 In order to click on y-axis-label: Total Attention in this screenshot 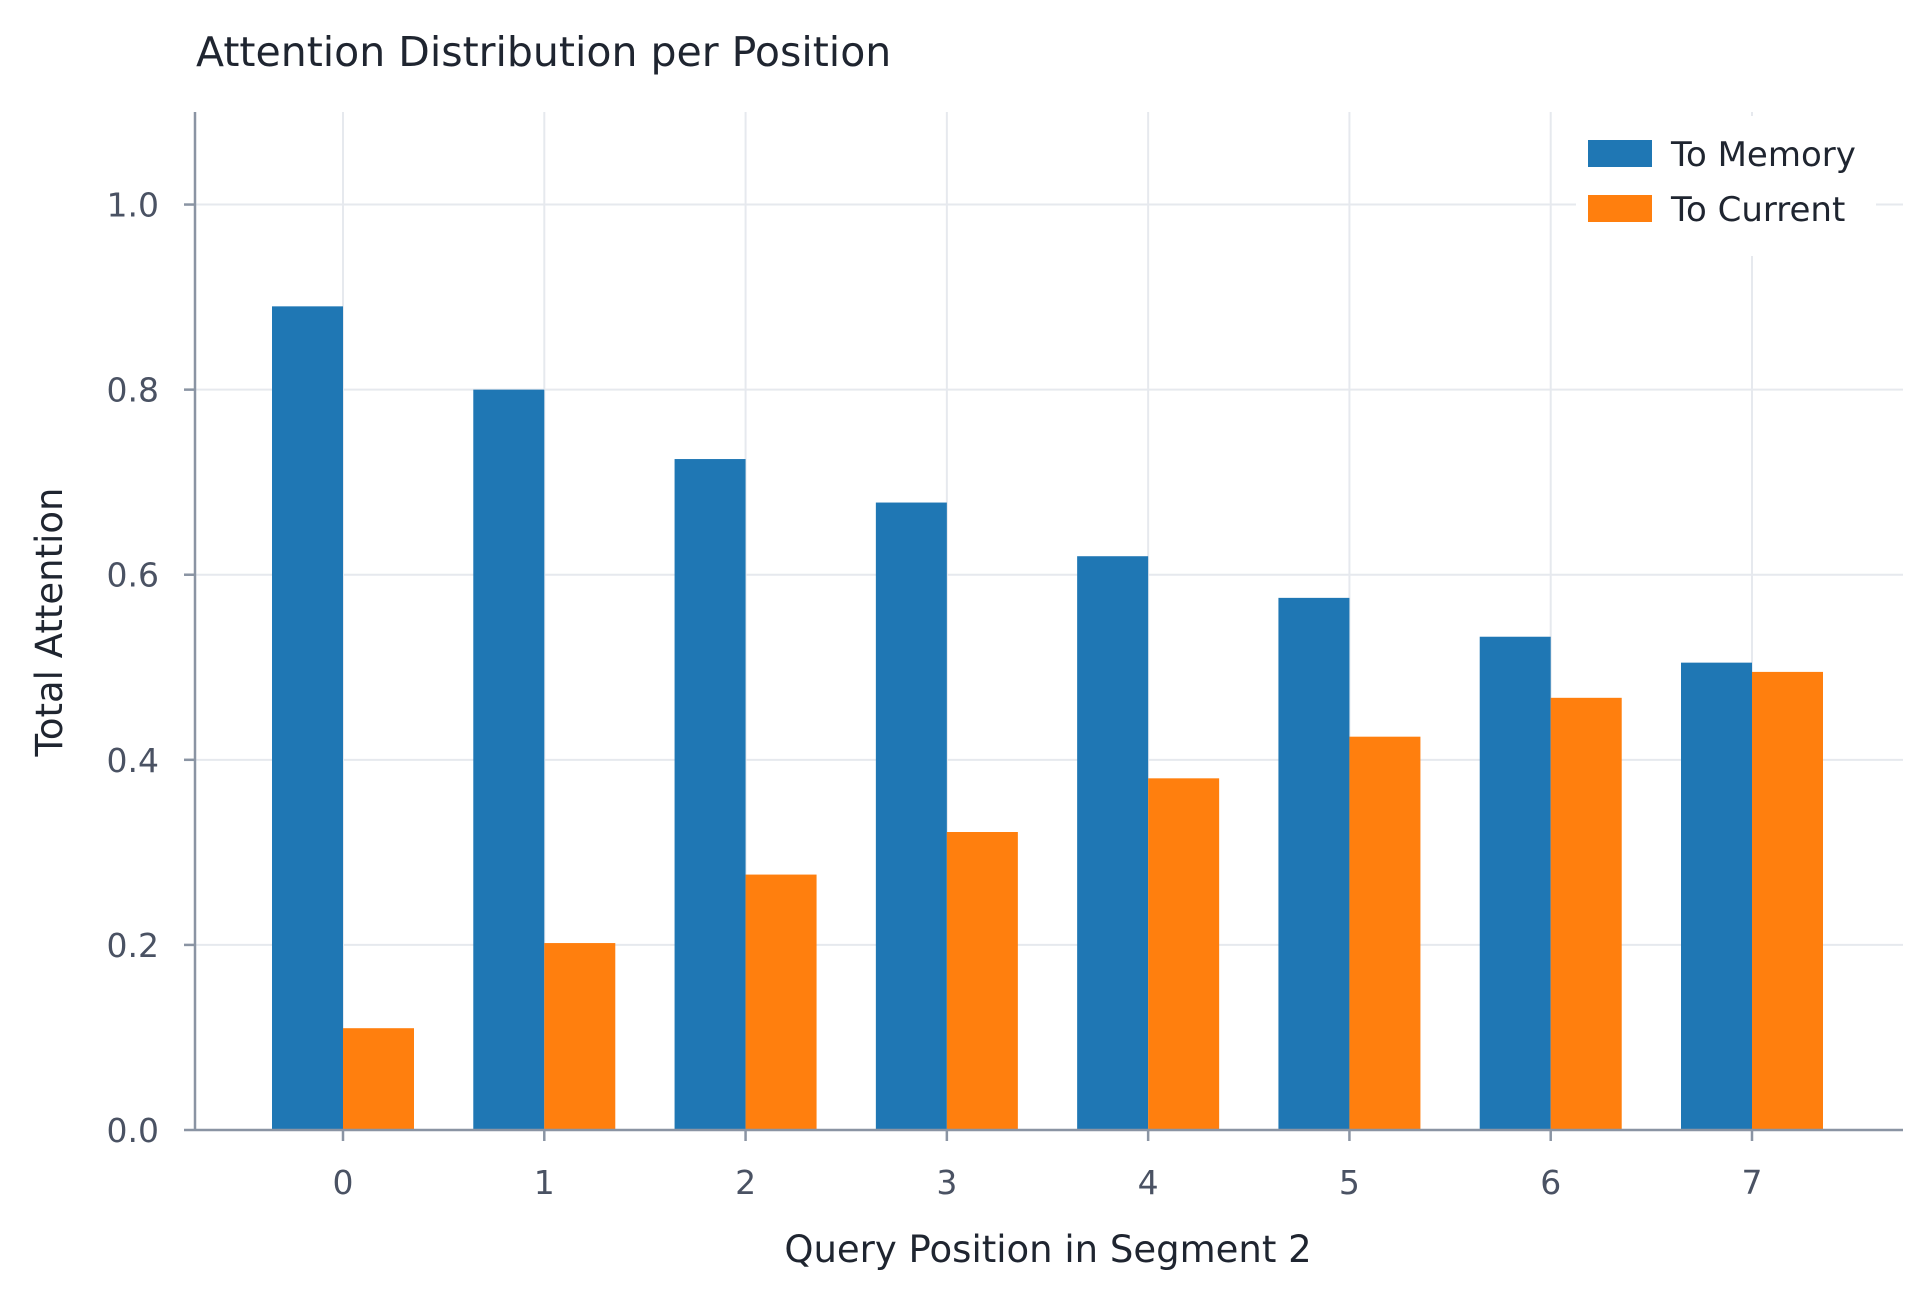, I will do `click(49, 623)`.